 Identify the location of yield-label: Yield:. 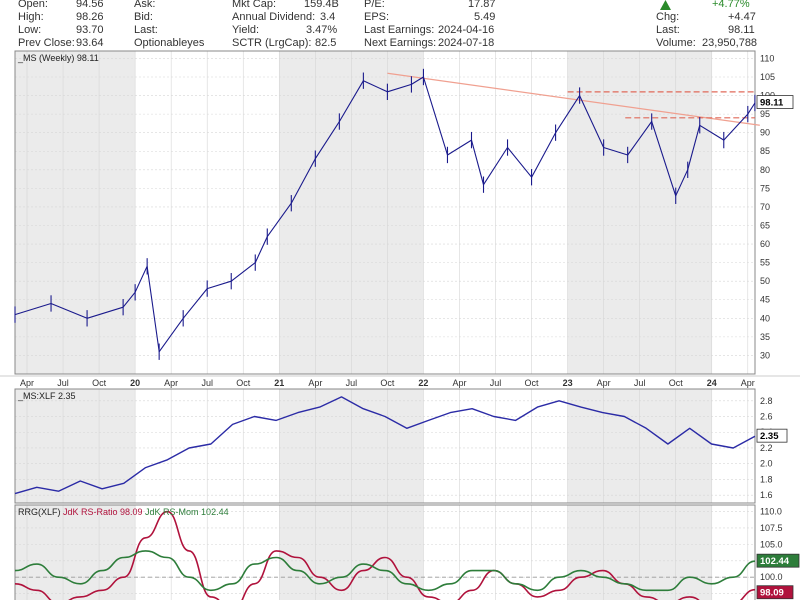
(246, 30).